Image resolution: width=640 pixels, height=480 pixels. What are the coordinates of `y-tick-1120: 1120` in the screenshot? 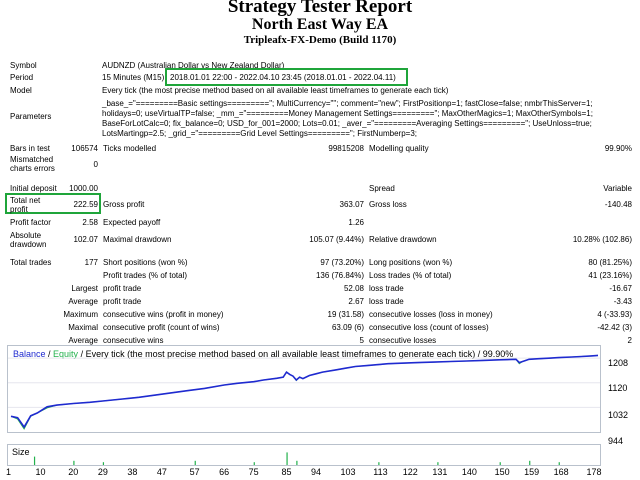 It's located at (618, 388).